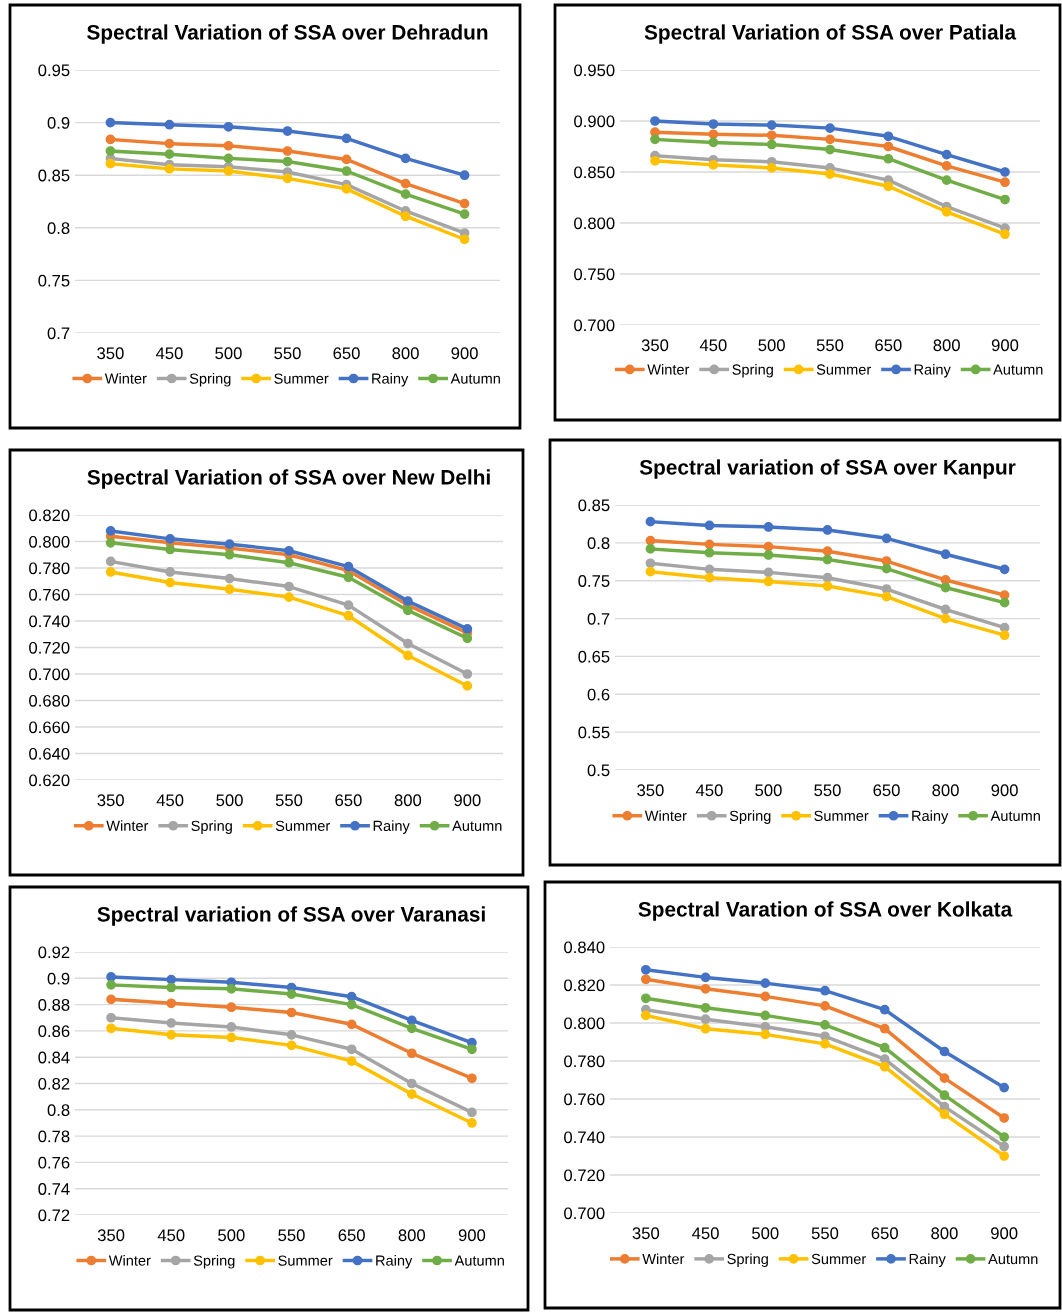 Image resolution: width=1062 pixels, height=1313 pixels. I want to click on y-tick-label: 0.75, so click(54, 280).